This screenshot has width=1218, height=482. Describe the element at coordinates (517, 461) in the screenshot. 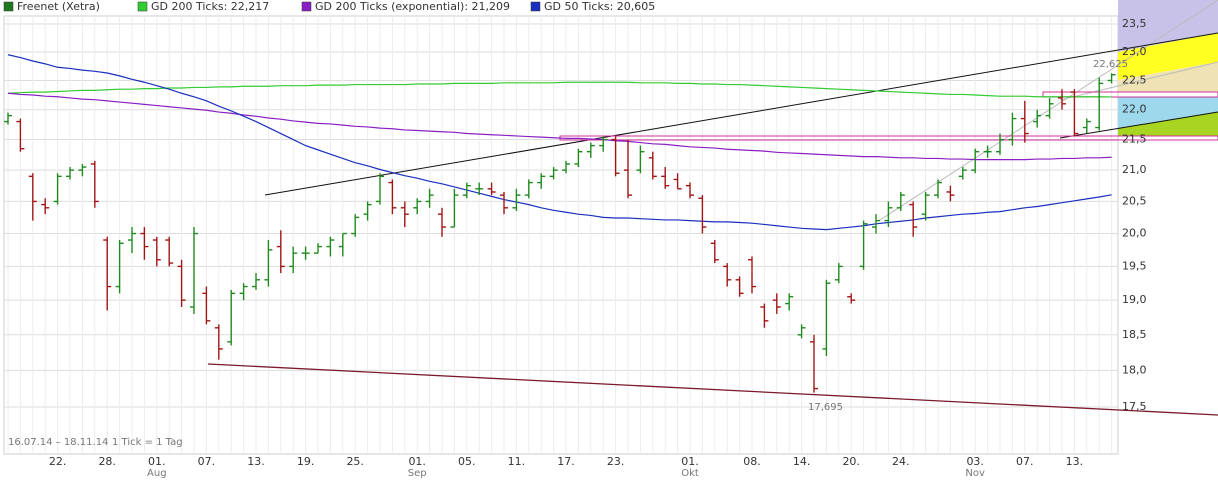

I see `x-tick-label: 11.` at that location.